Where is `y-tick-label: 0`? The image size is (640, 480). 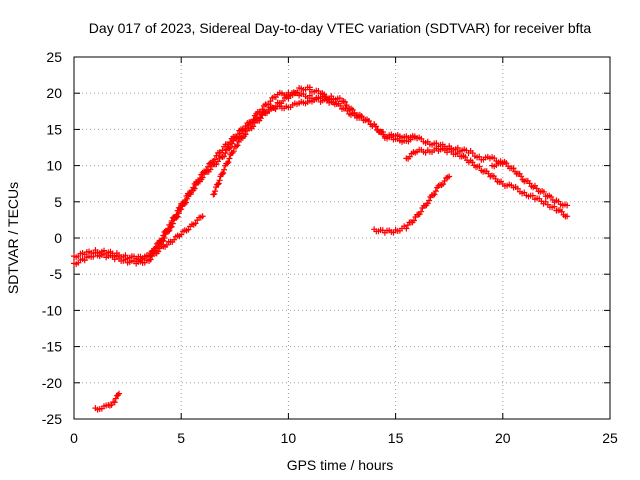
y-tick-label: 0 is located at coordinates (58, 238).